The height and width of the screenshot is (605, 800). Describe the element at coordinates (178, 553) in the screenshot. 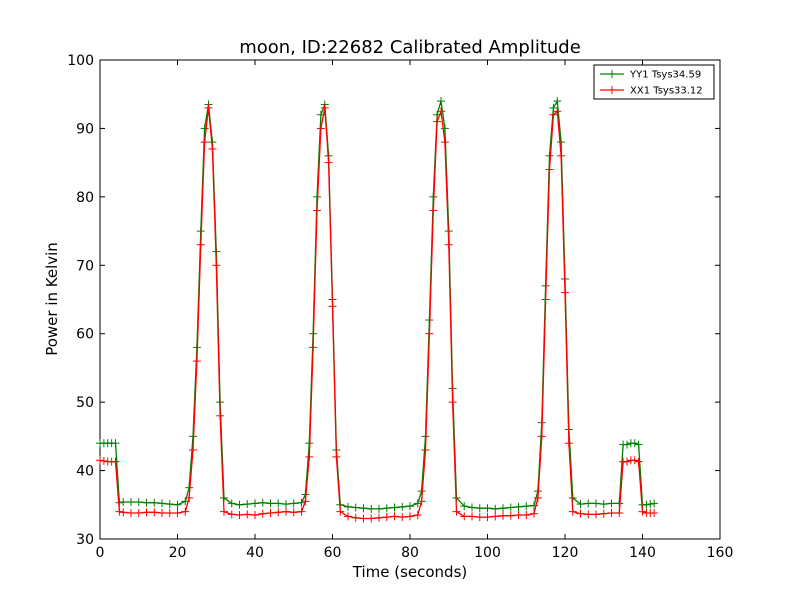

I see `x-tick-label: 20` at that location.